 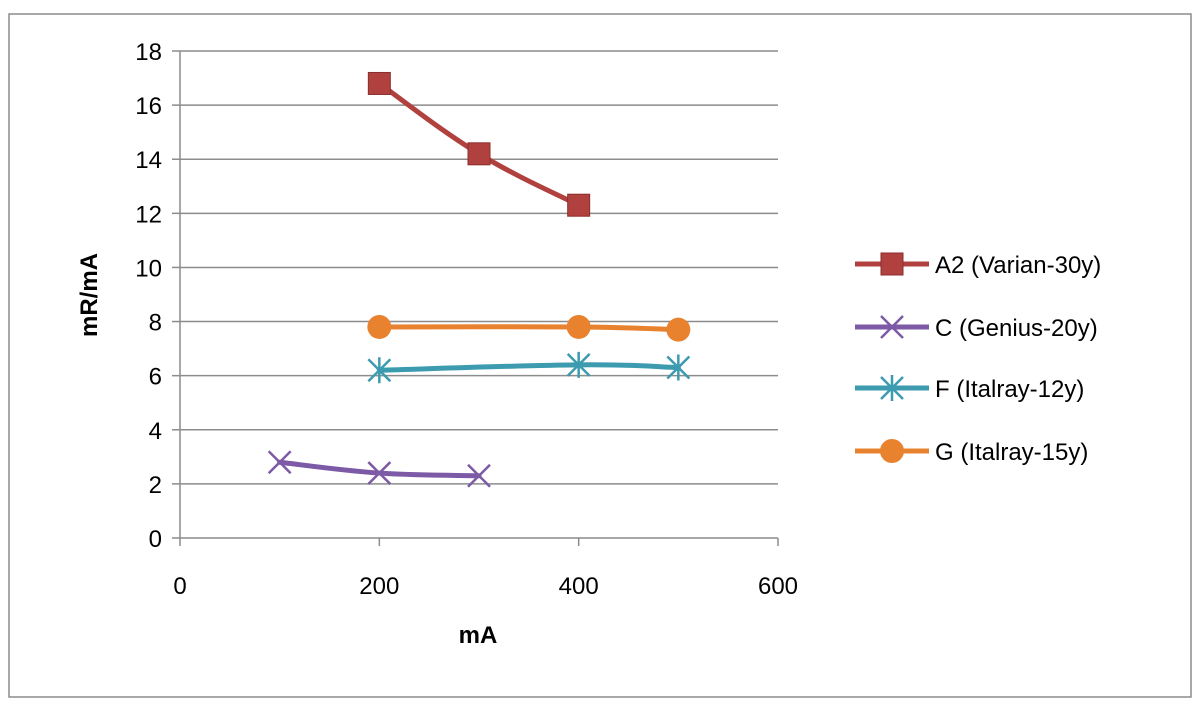 I want to click on series-f-italray-12y, so click(x=529, y=367).